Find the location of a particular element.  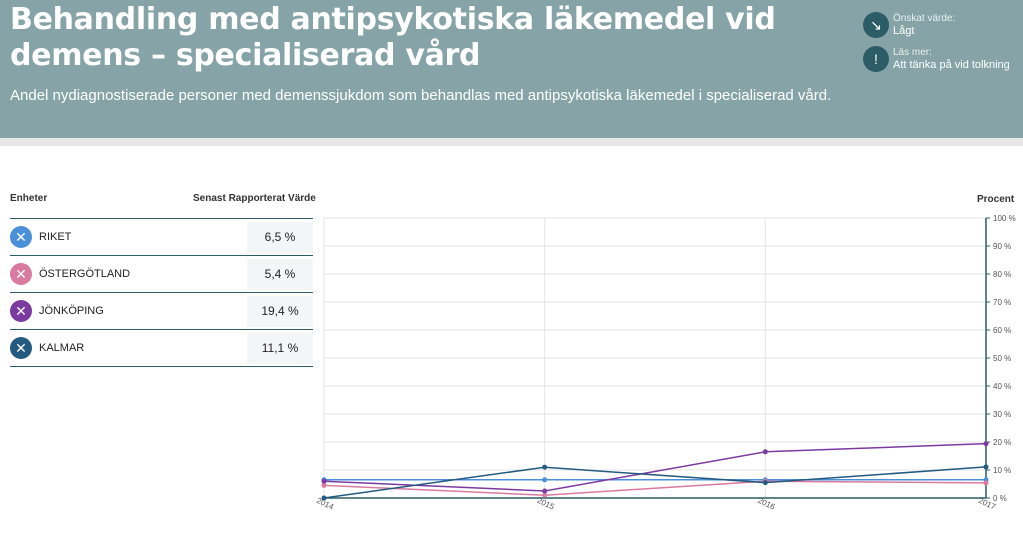

unit-name: ÖSTERGÖTLAND is located at coordinates (85, 274).